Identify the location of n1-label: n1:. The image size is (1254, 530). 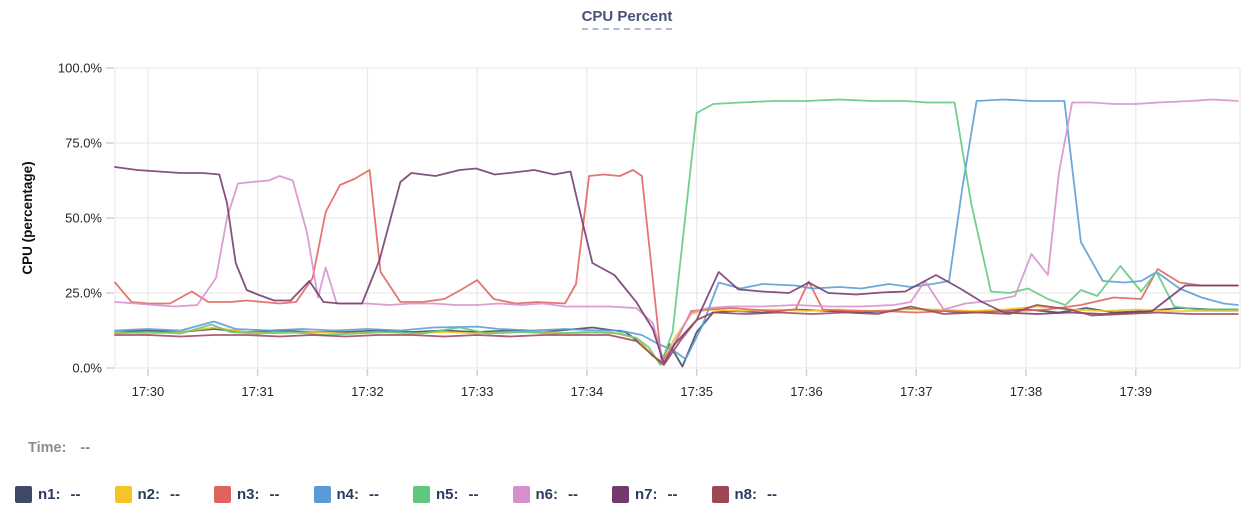
(49, 494).